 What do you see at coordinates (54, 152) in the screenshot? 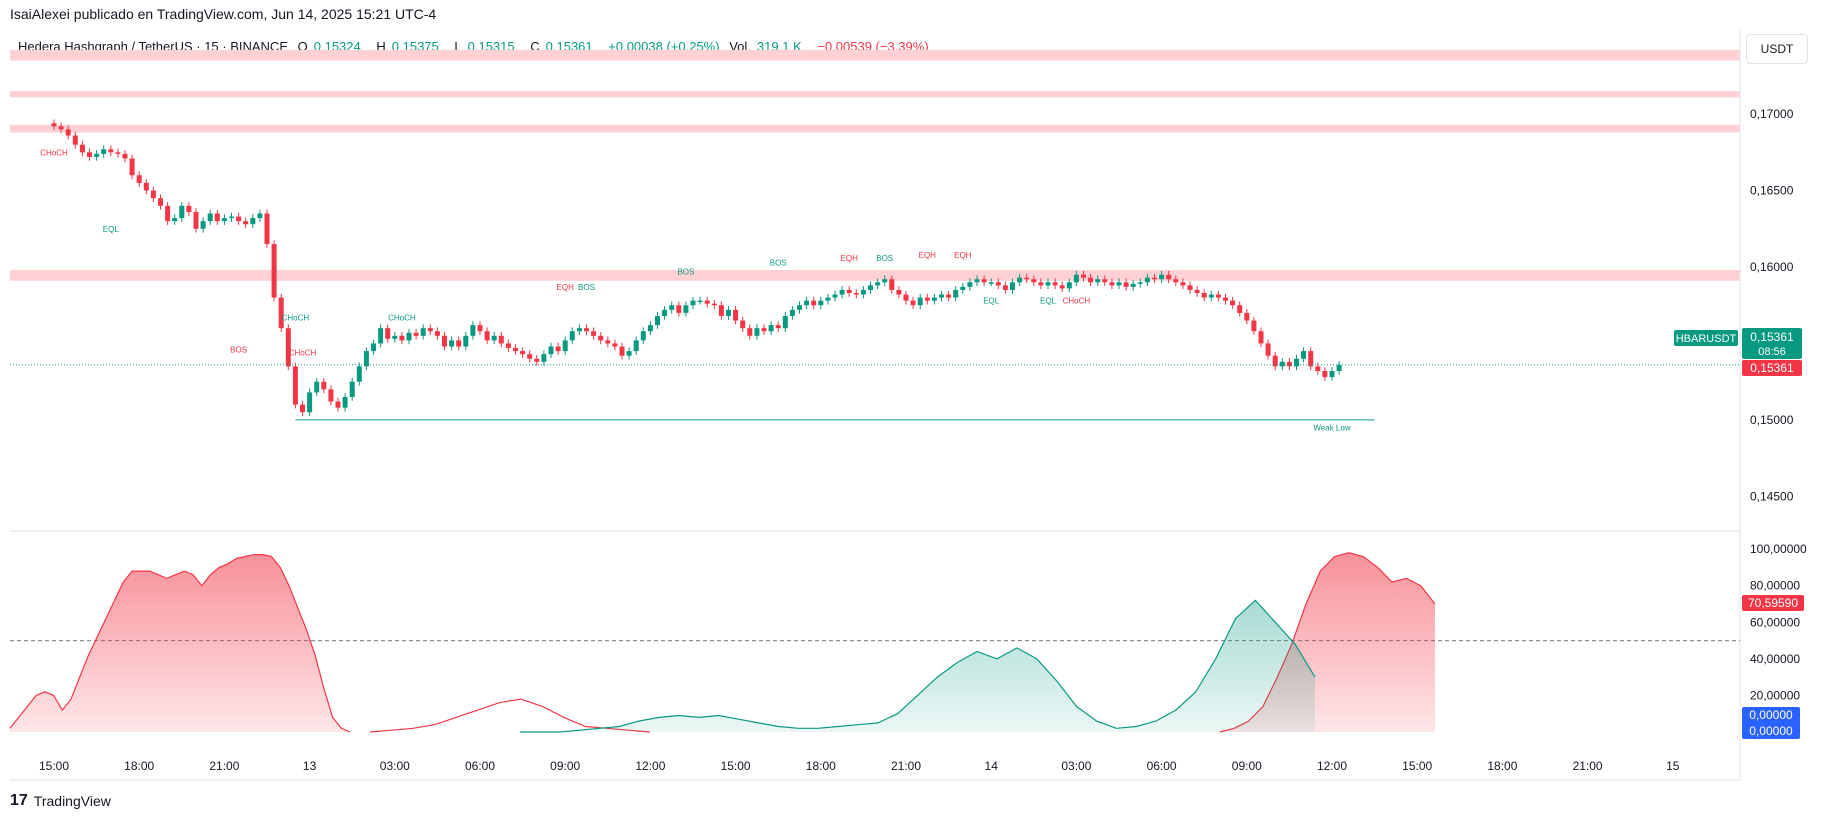
I see `annotation-choch-0: CHoCH` at bounding box center [54, 152].